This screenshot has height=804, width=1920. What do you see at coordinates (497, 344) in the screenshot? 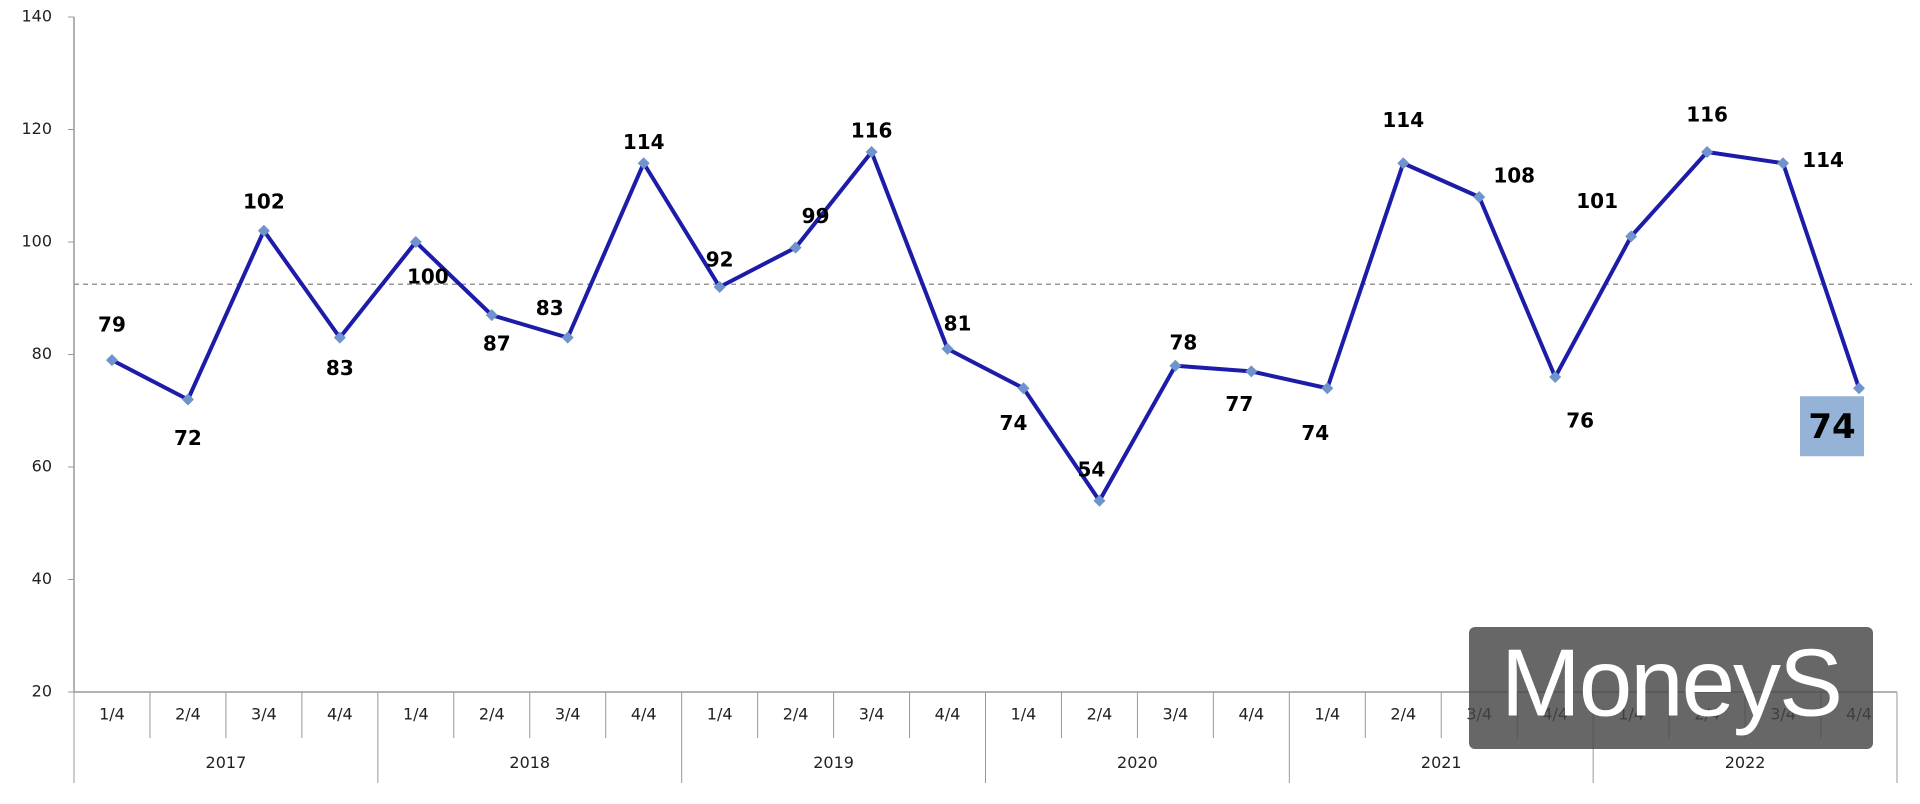
I see `value-label: 87` at bounding box center [497, 344].